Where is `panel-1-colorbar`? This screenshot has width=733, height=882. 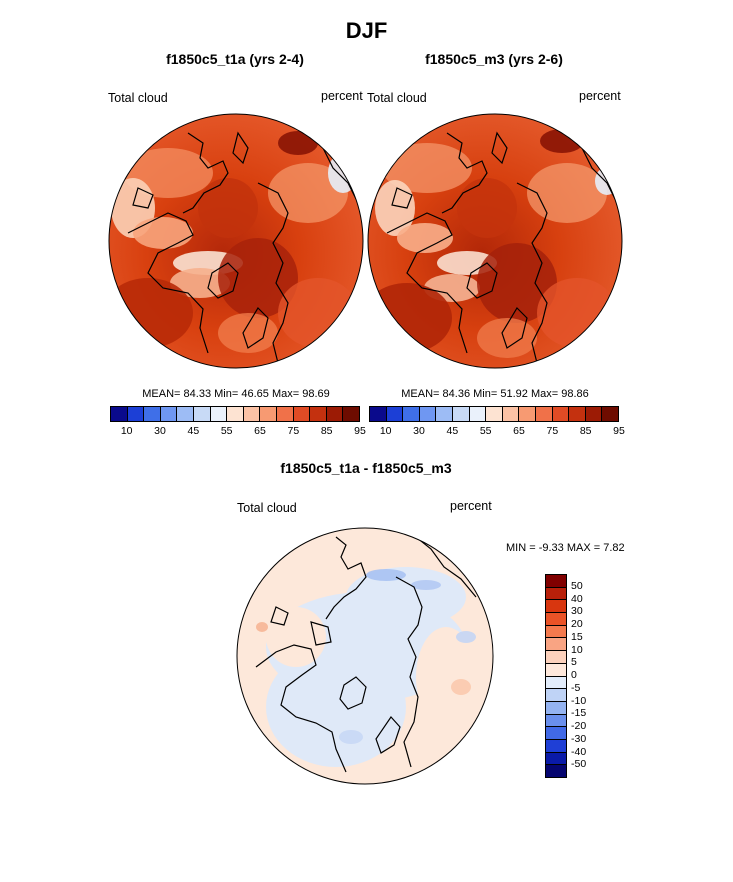 panel-1-colorbar is located at coordinates (235, 414).